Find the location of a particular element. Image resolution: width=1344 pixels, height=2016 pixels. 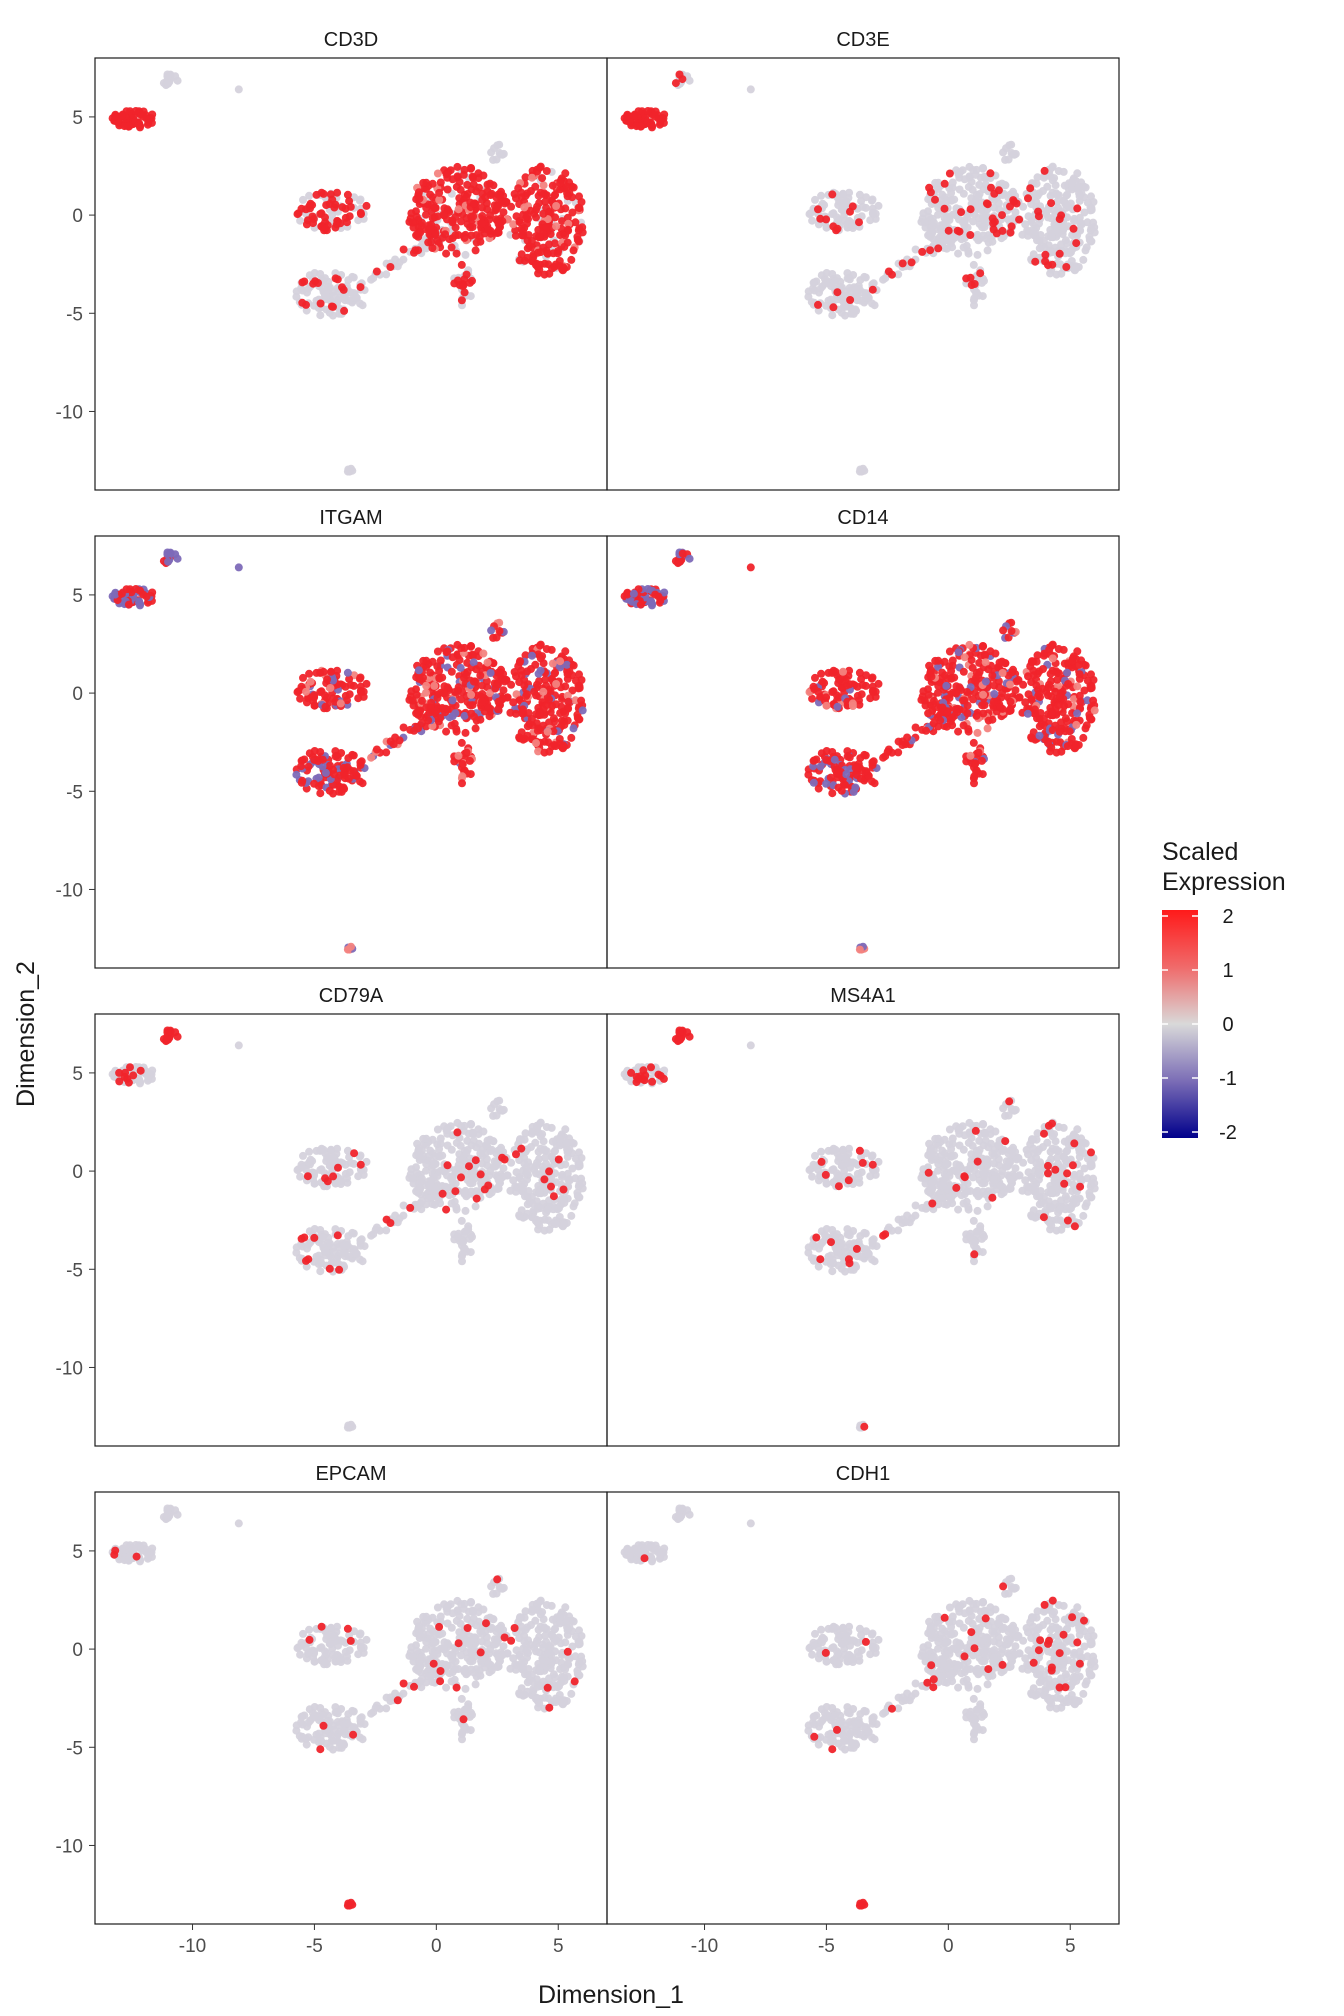

panel-cd14: CD14 is located at coordinates (863, 738).